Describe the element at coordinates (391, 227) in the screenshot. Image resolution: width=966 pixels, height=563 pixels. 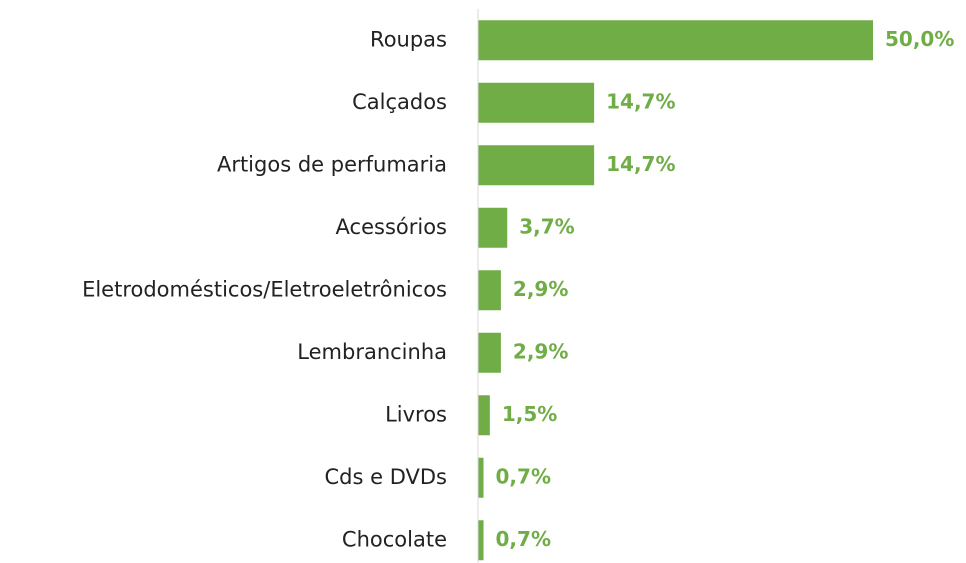
I see `category-label: Acessórios` at that location.